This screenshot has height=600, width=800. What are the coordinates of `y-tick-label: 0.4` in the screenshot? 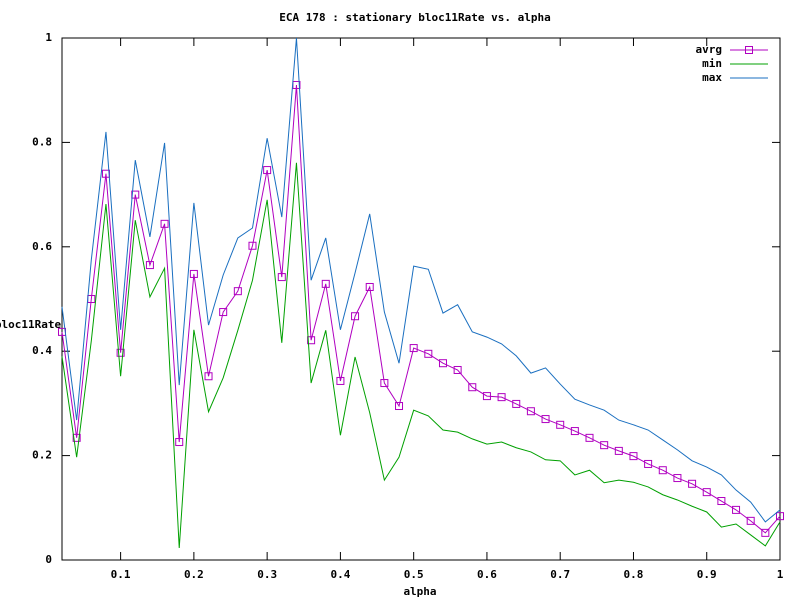 It's located at (42, 350).